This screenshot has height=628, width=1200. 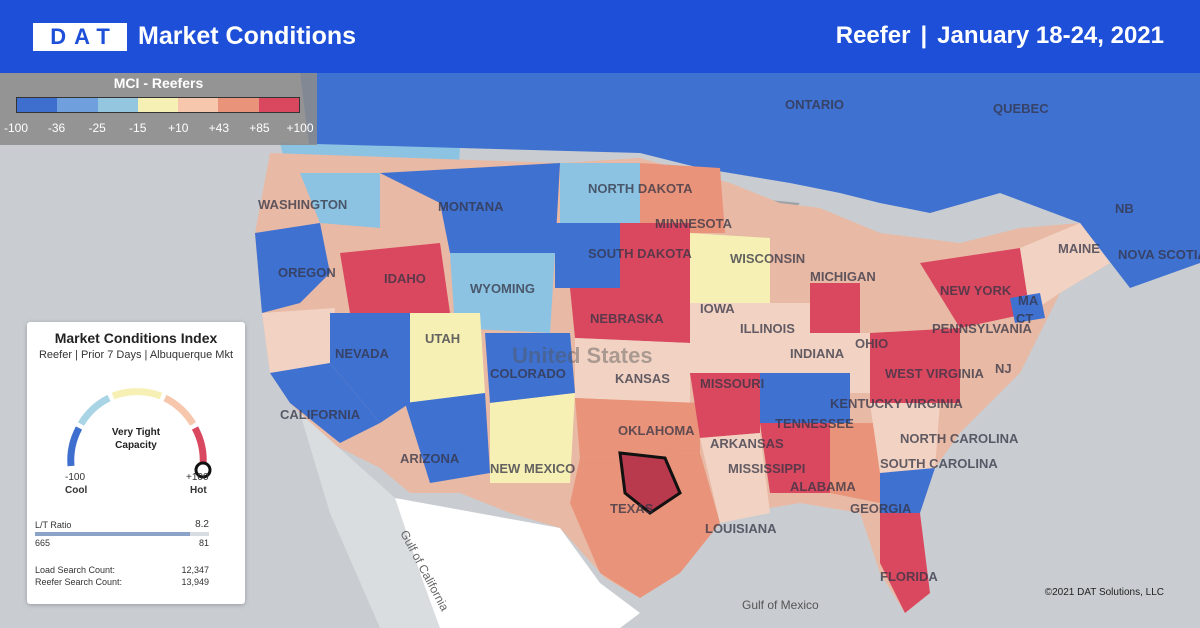 What do you see at coordinates (202, 524) in the screenshot?
I see `lt-ratio-value: 8.2` at bounding box center [202, 524].